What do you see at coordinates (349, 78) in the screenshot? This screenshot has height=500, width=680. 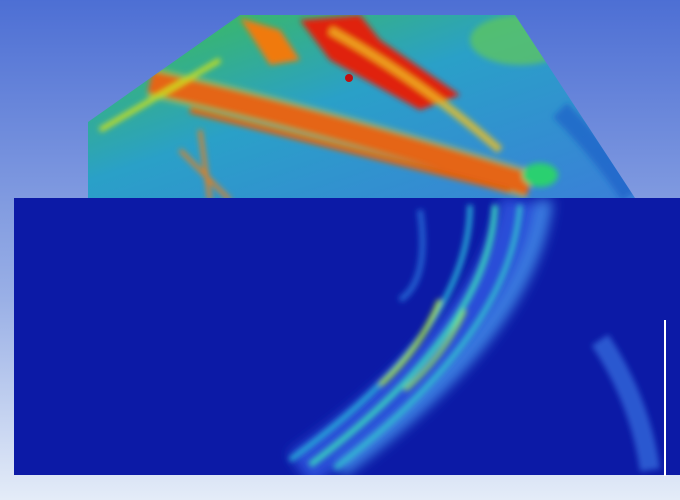 I see `source-point` at bounding box center [349, 78].